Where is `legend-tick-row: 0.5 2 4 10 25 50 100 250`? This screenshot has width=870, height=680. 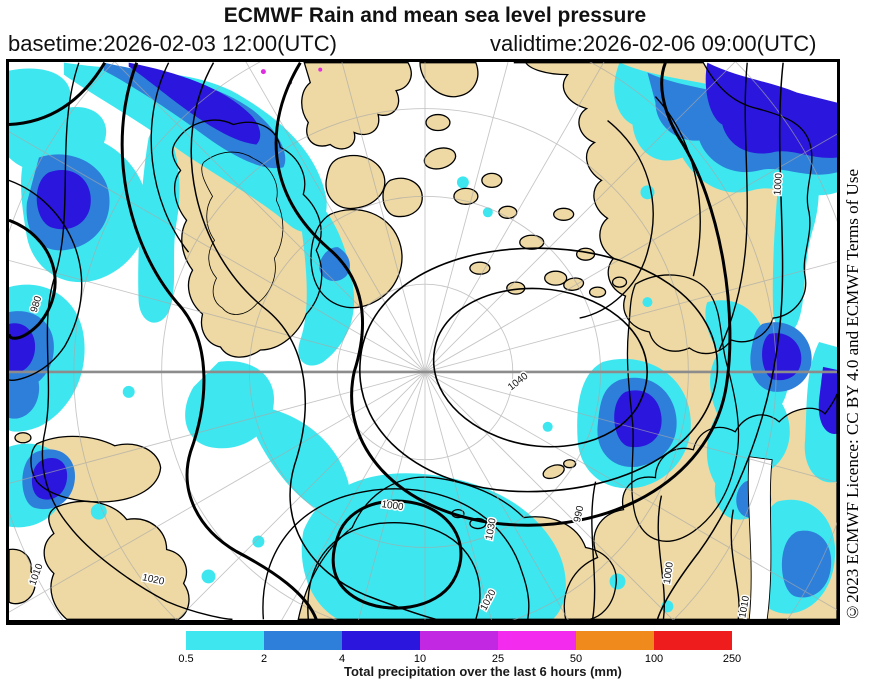
legend-tick-row: 0.5 2 4 10 25 50 100 250 is located at coordinates (459, 659).